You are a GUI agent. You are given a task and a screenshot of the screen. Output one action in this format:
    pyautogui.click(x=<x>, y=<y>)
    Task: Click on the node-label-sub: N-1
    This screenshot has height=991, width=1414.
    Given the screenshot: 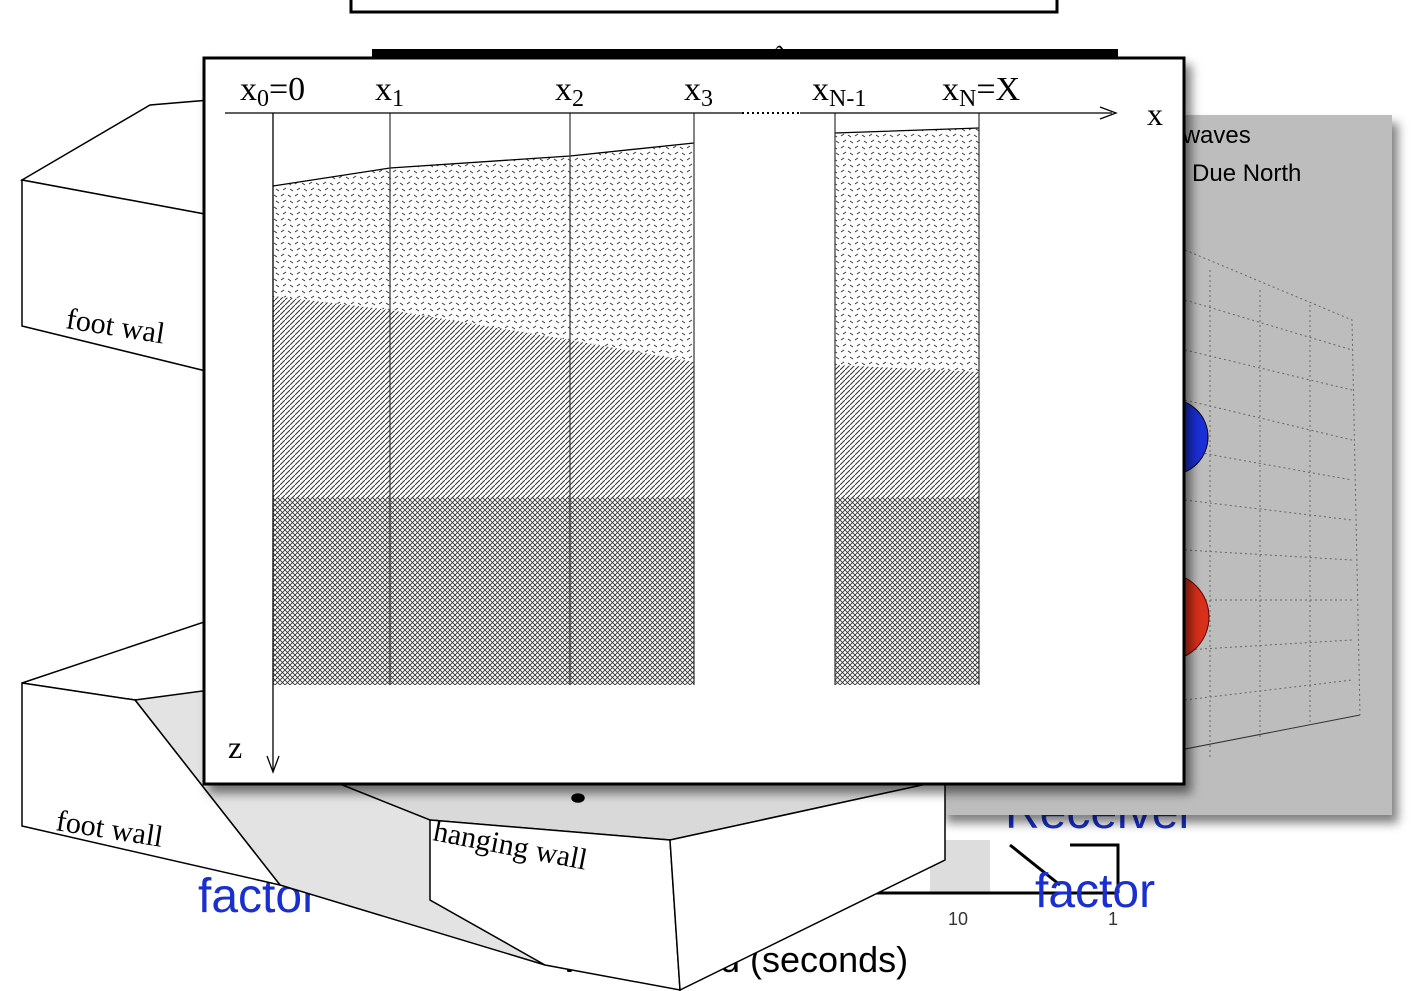 What is the action you would take?
    pyautogui.click(x=847, y=99)
    